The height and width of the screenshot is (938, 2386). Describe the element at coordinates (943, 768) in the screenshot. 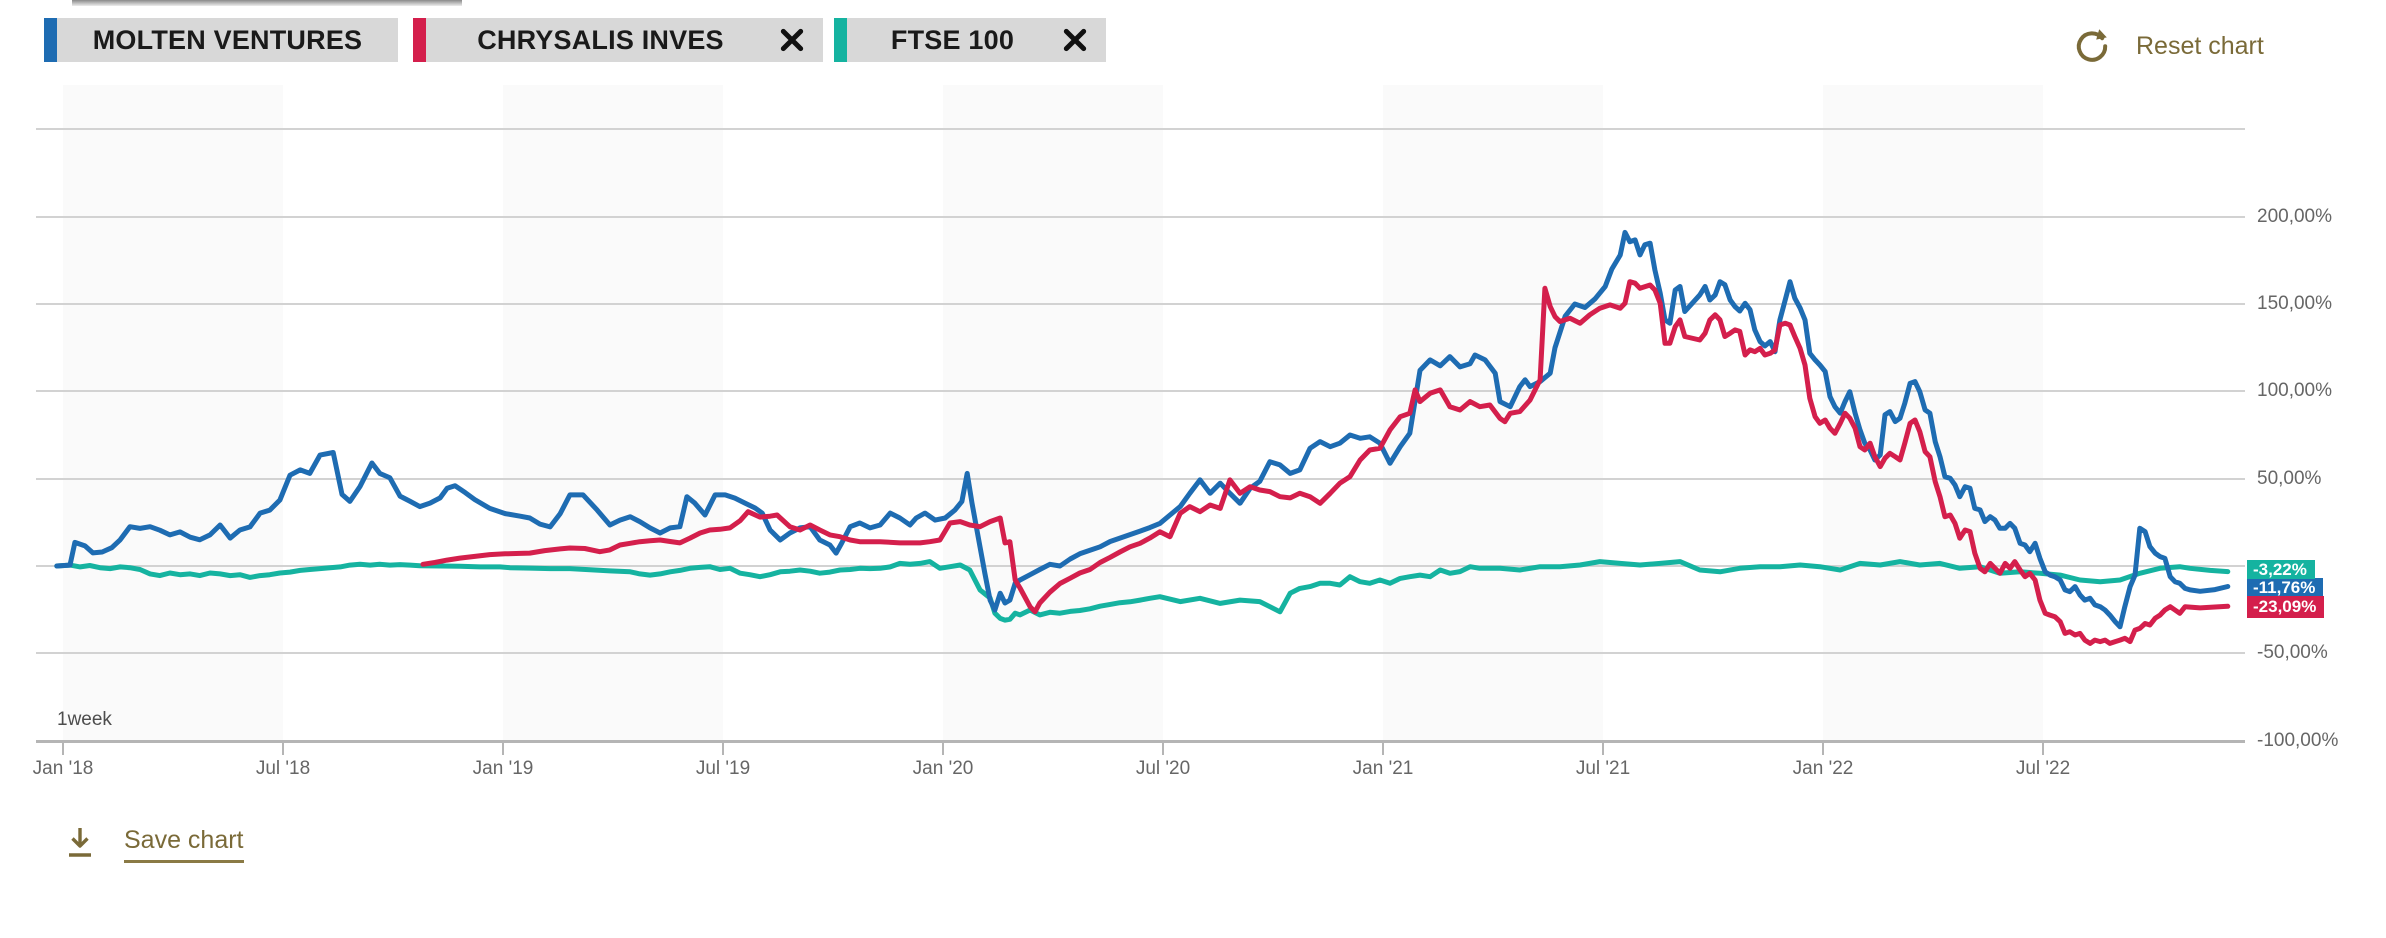

I see `x-axis-label: Jan '20` at that location.